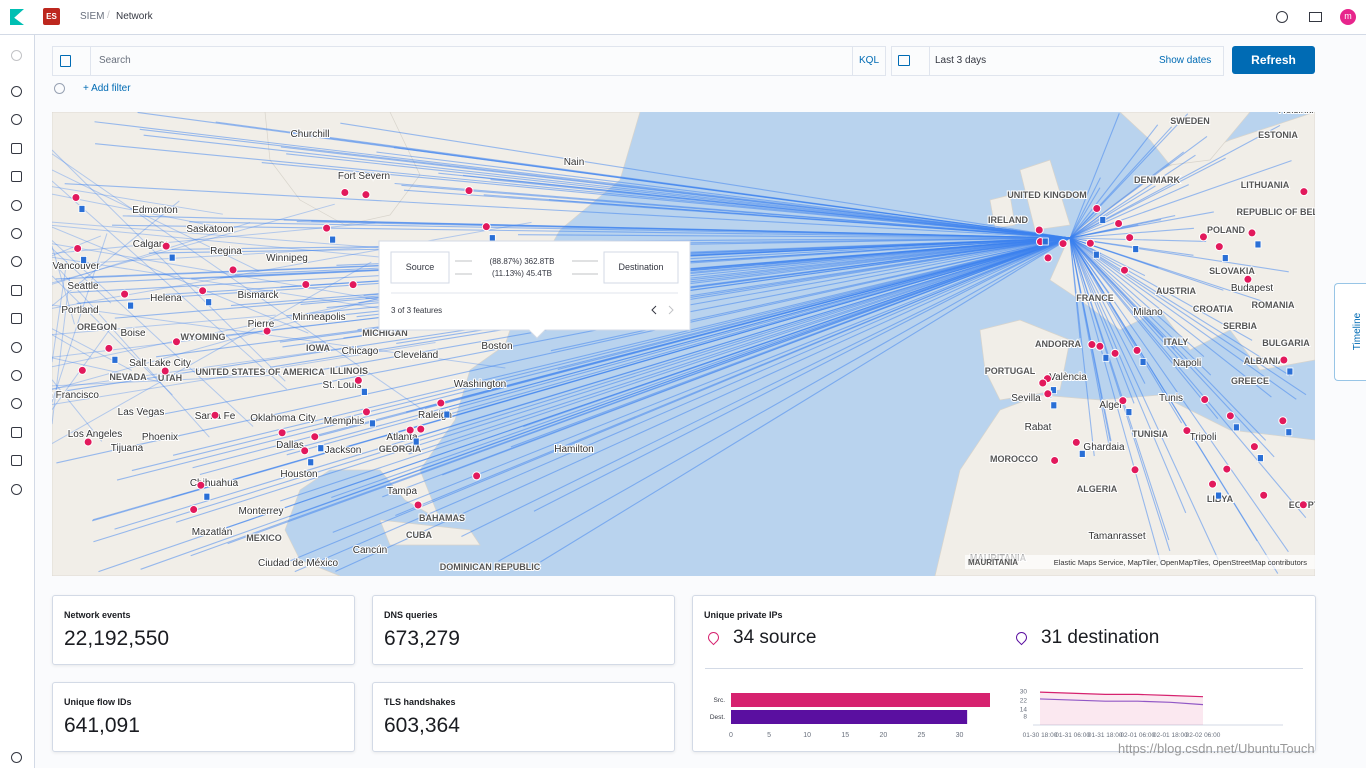 This screenshot has height=768, width=1366. Describe the element at coordinates (671, 310) in the screenshot. I see `next-feature` at that location.